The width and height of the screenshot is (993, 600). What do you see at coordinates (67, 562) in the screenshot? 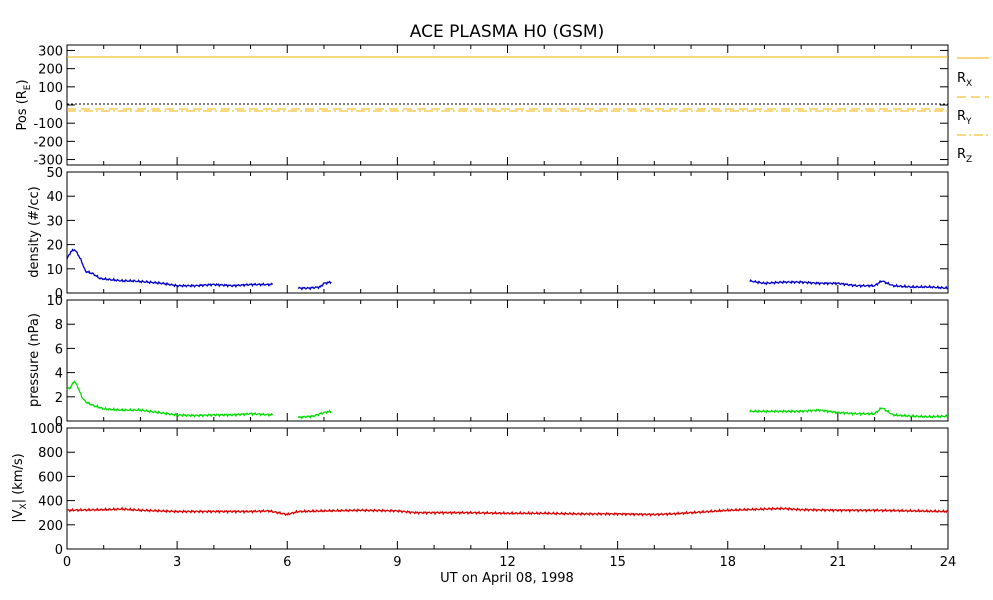
I see `xtick-label: 0` at bounding box center [67, 562].